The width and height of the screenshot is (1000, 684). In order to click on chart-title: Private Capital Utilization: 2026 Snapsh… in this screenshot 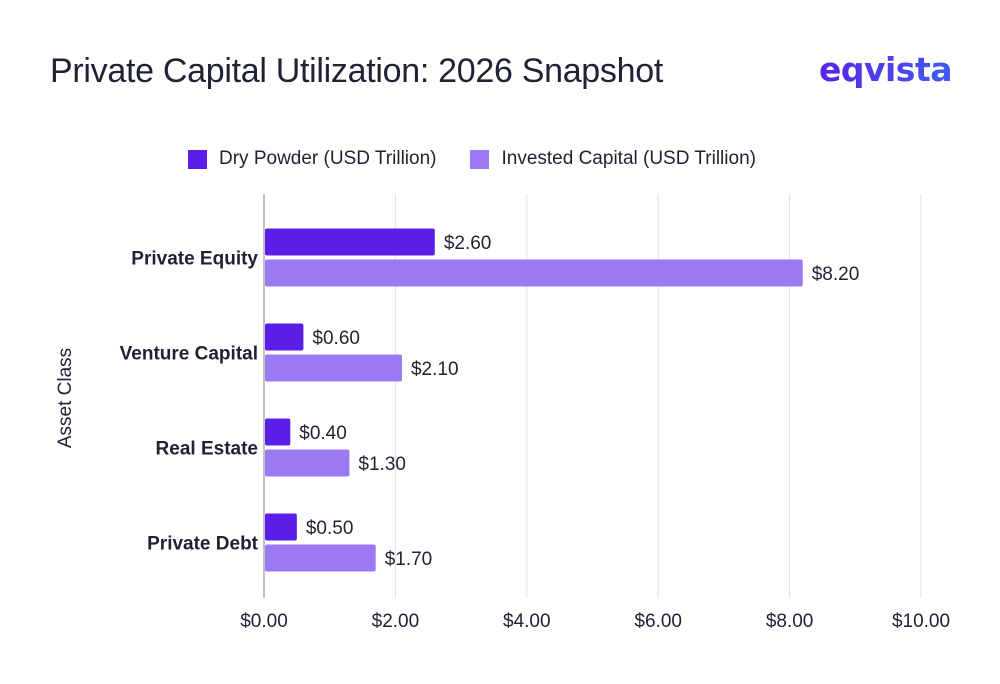, I will do `click(356, 71)`.